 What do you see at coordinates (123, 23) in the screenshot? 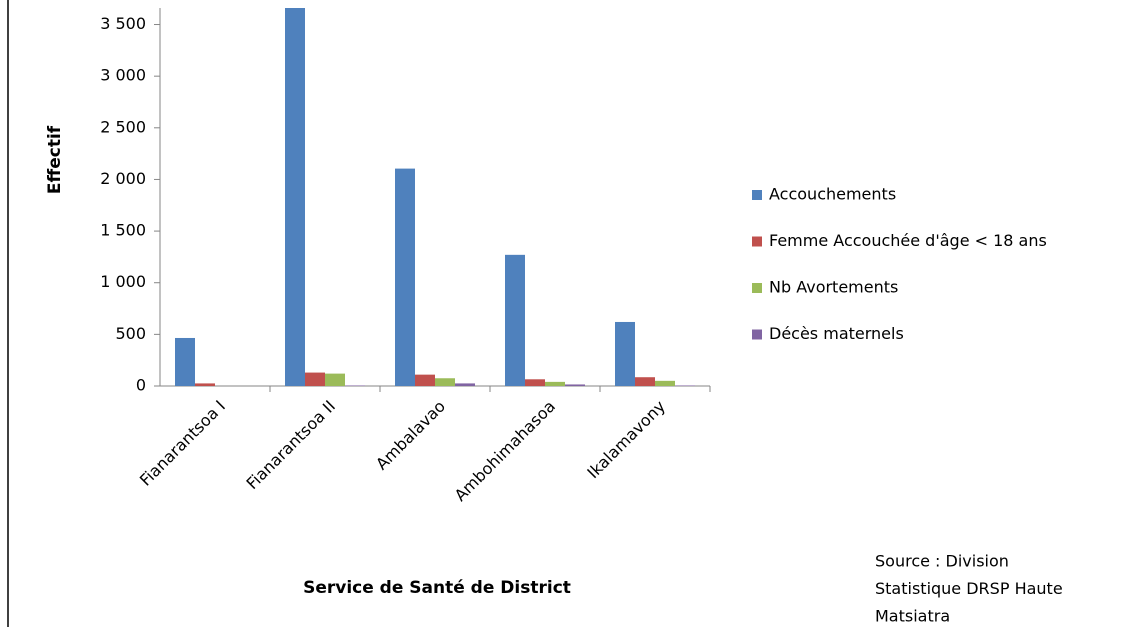
I see `y-tick-label: 3 500` at bounding box center [123, 23].